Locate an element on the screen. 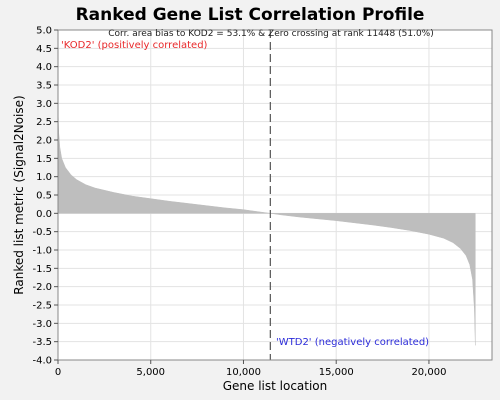 The height and width of the screenshot is (400, 500). y-tick-label: -4.0 is located at coordinates (42, 361).